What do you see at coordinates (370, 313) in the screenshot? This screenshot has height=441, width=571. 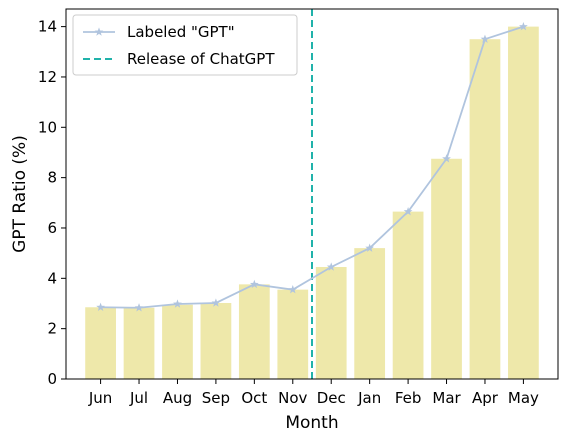 I see `bar-jan` at bounding box center [370, 313].